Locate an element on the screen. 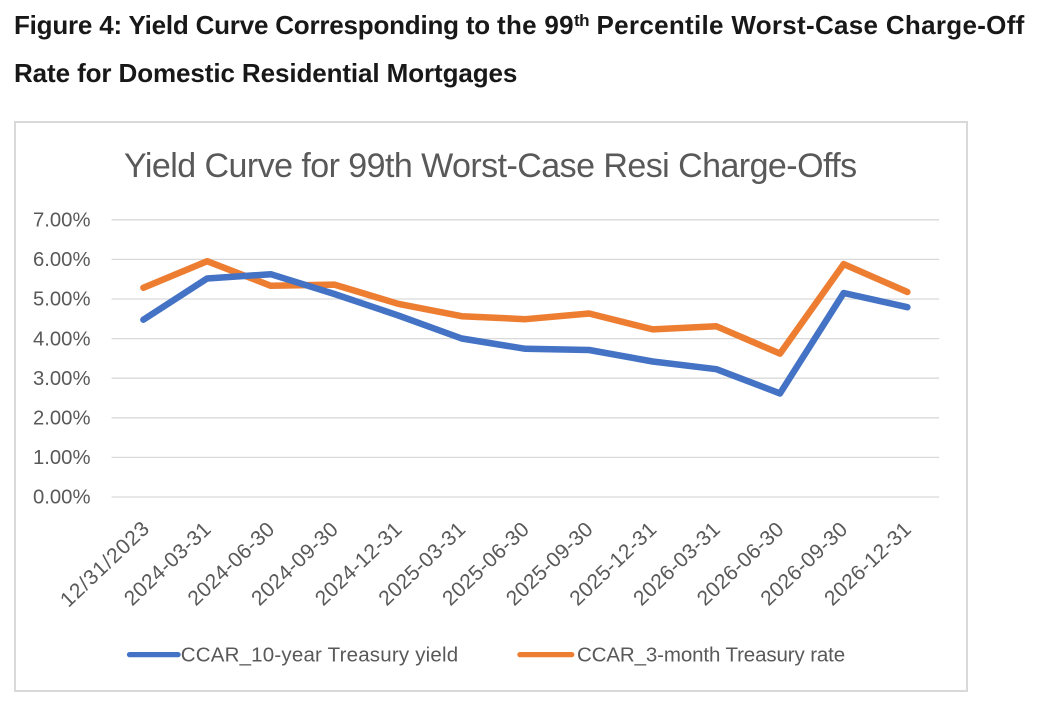 The height and width of the screenshot is (709, 1041). svg-text: CCAR_10-year Treasury yield is located at coordinates (320, 654).